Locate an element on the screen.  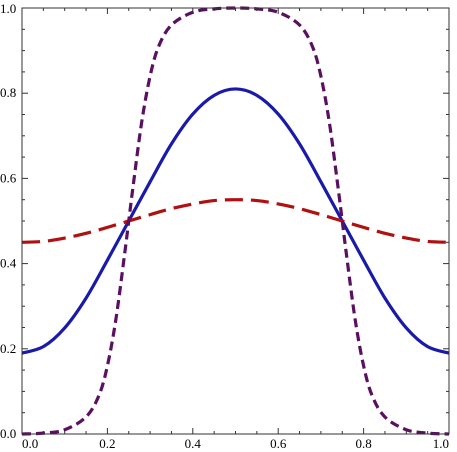
x-tick-label: 0.2 is located at coordinates (107, 443).